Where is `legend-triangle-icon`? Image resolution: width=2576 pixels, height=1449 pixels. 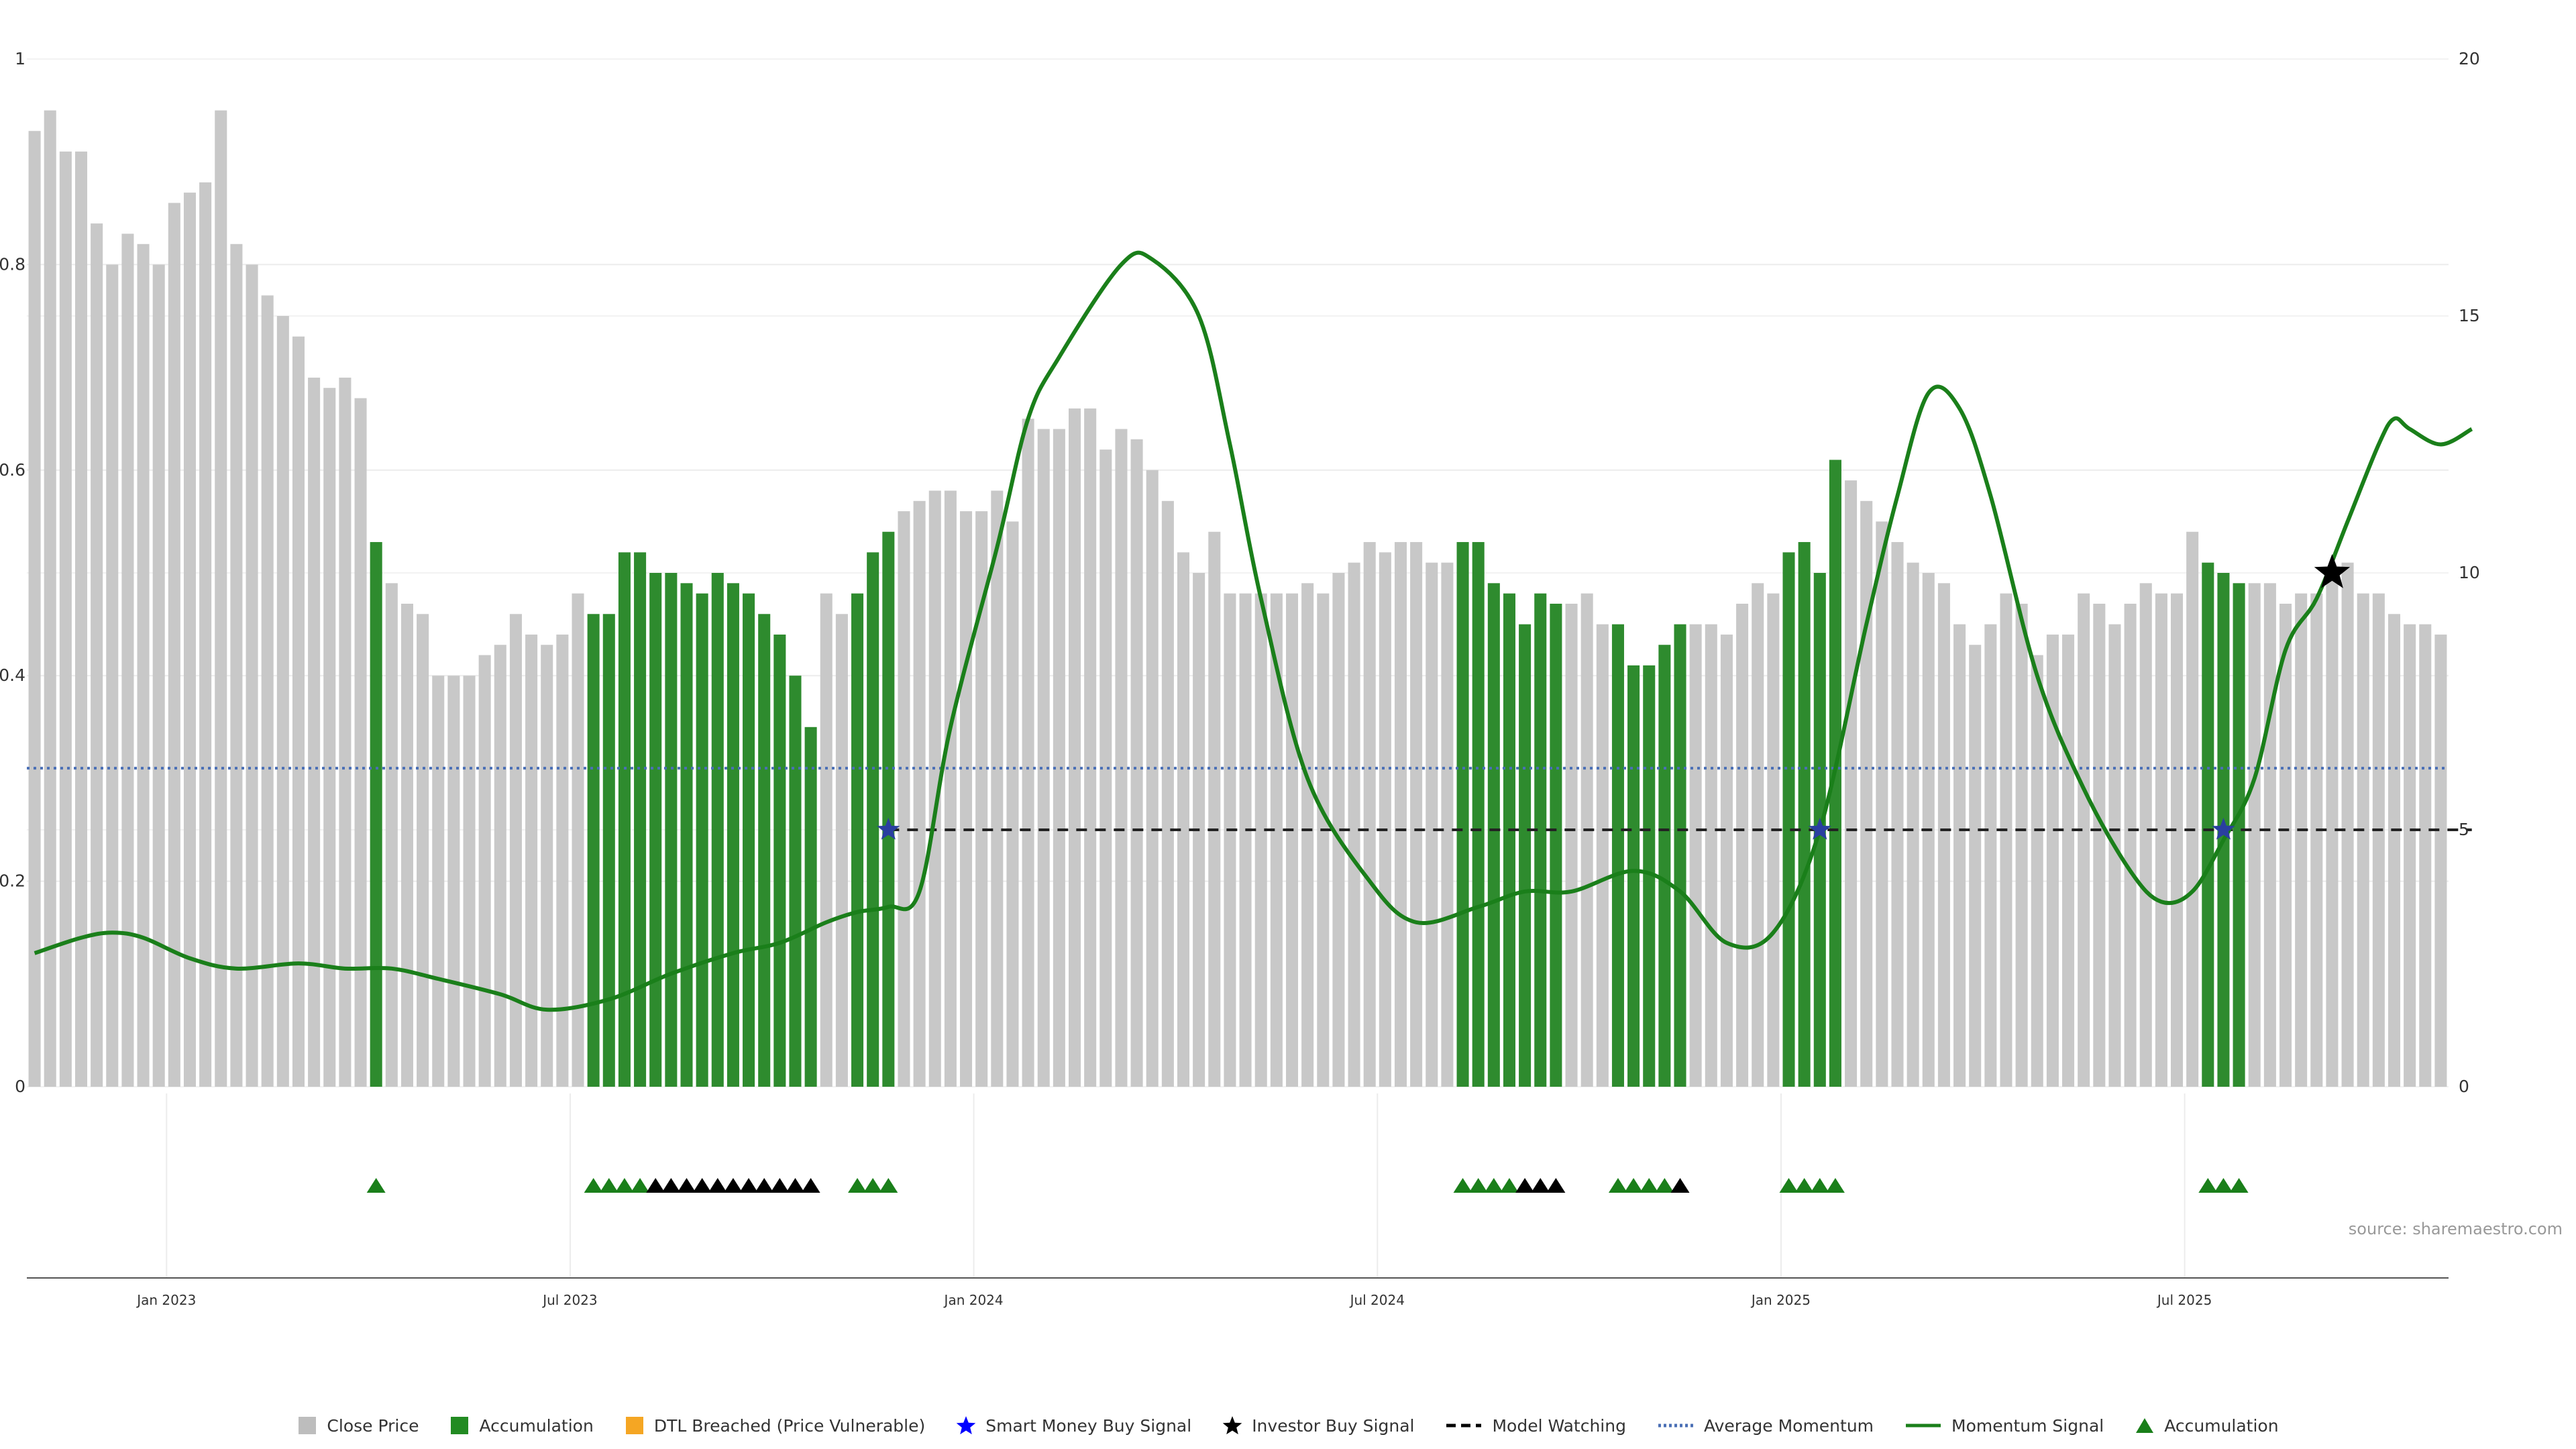
legend-triangle-icon is located at coordinates (2145, 1425).